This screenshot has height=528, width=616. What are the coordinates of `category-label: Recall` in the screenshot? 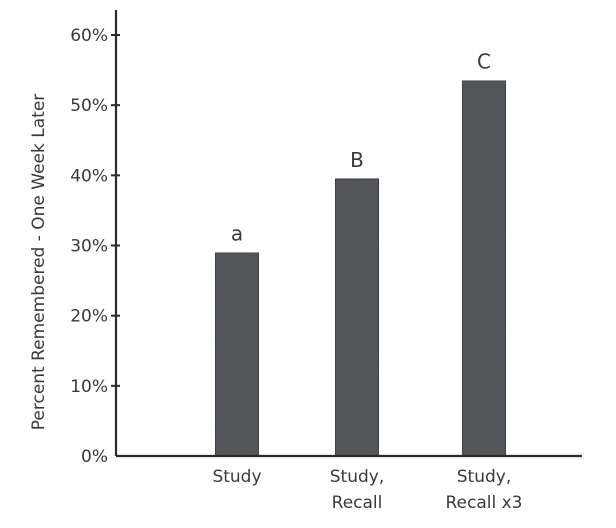 It's located at (357, 503).